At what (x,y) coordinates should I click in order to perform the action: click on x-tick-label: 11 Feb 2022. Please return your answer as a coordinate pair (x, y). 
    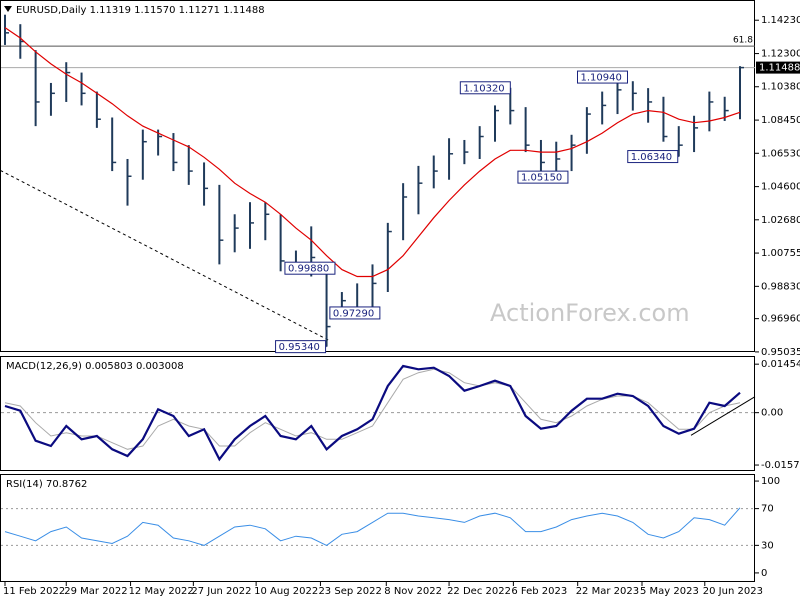
    Looking at the image, I should click on (34, 591).